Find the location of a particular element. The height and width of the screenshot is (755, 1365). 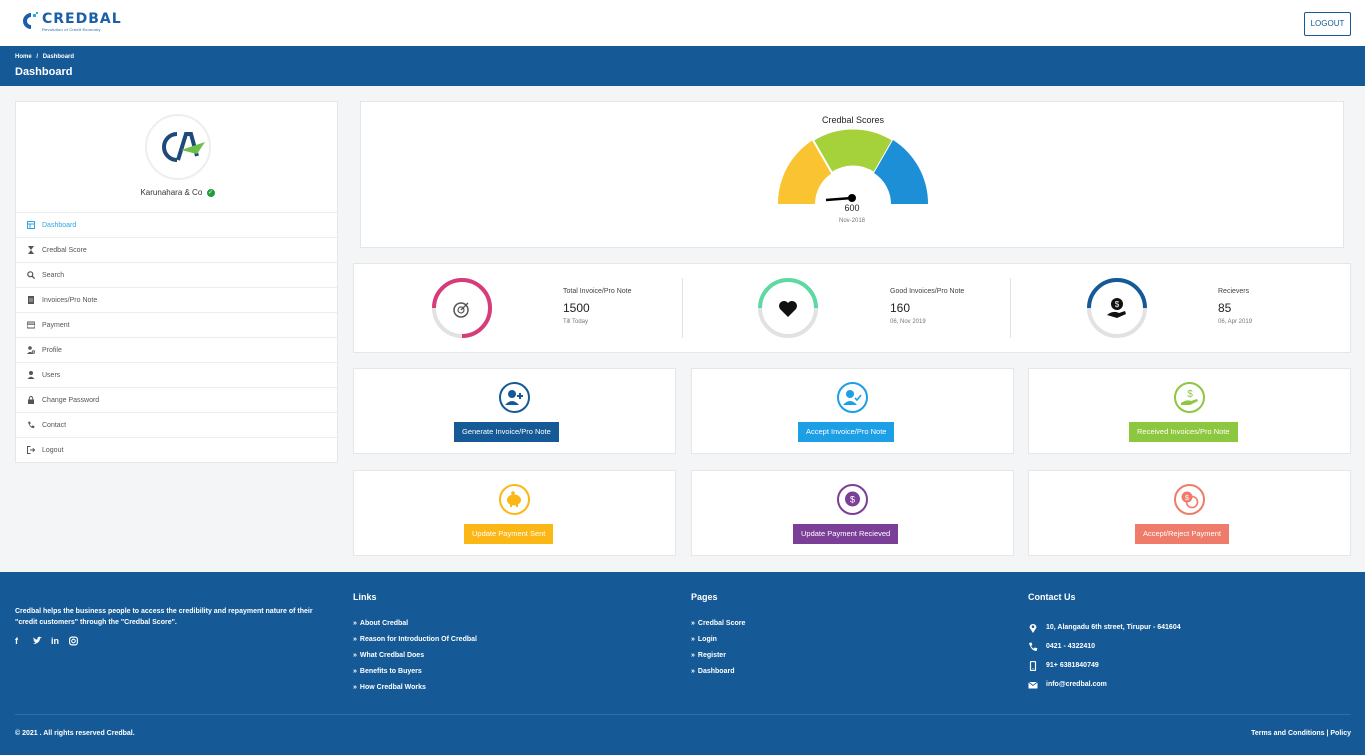

footer-link: » About Credbal is located at coordinates (381, 623).